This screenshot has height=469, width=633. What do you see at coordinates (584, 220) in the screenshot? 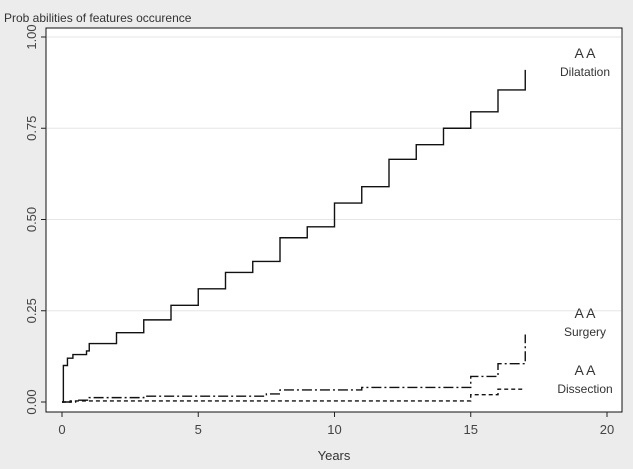
I see `series-labels: A A Dilatation A A Surgery A A Dissection` at bounding box center [584, 220].